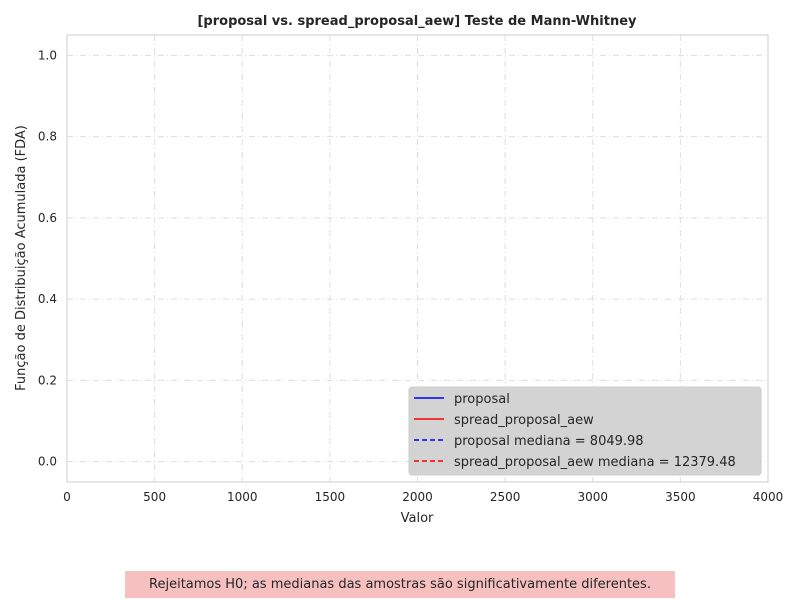 This screenshot has width=800, height=600. Describe the element at coordinates (482, 399) in the screenshot. I see `legend-label: proposal` at that location.